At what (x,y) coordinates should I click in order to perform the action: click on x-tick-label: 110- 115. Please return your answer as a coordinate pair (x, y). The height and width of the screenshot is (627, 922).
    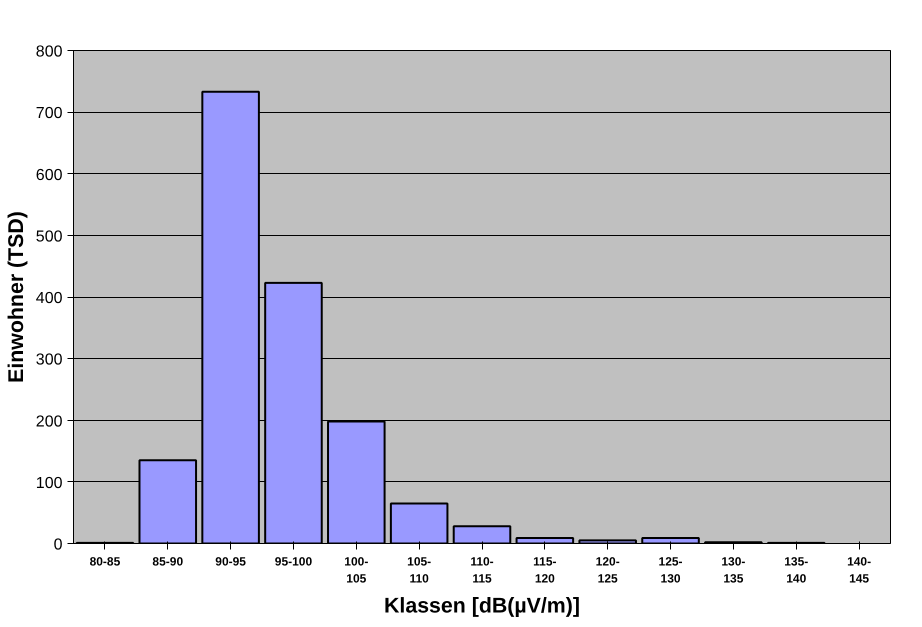
    Looking at the image, I should click on (482, 570).